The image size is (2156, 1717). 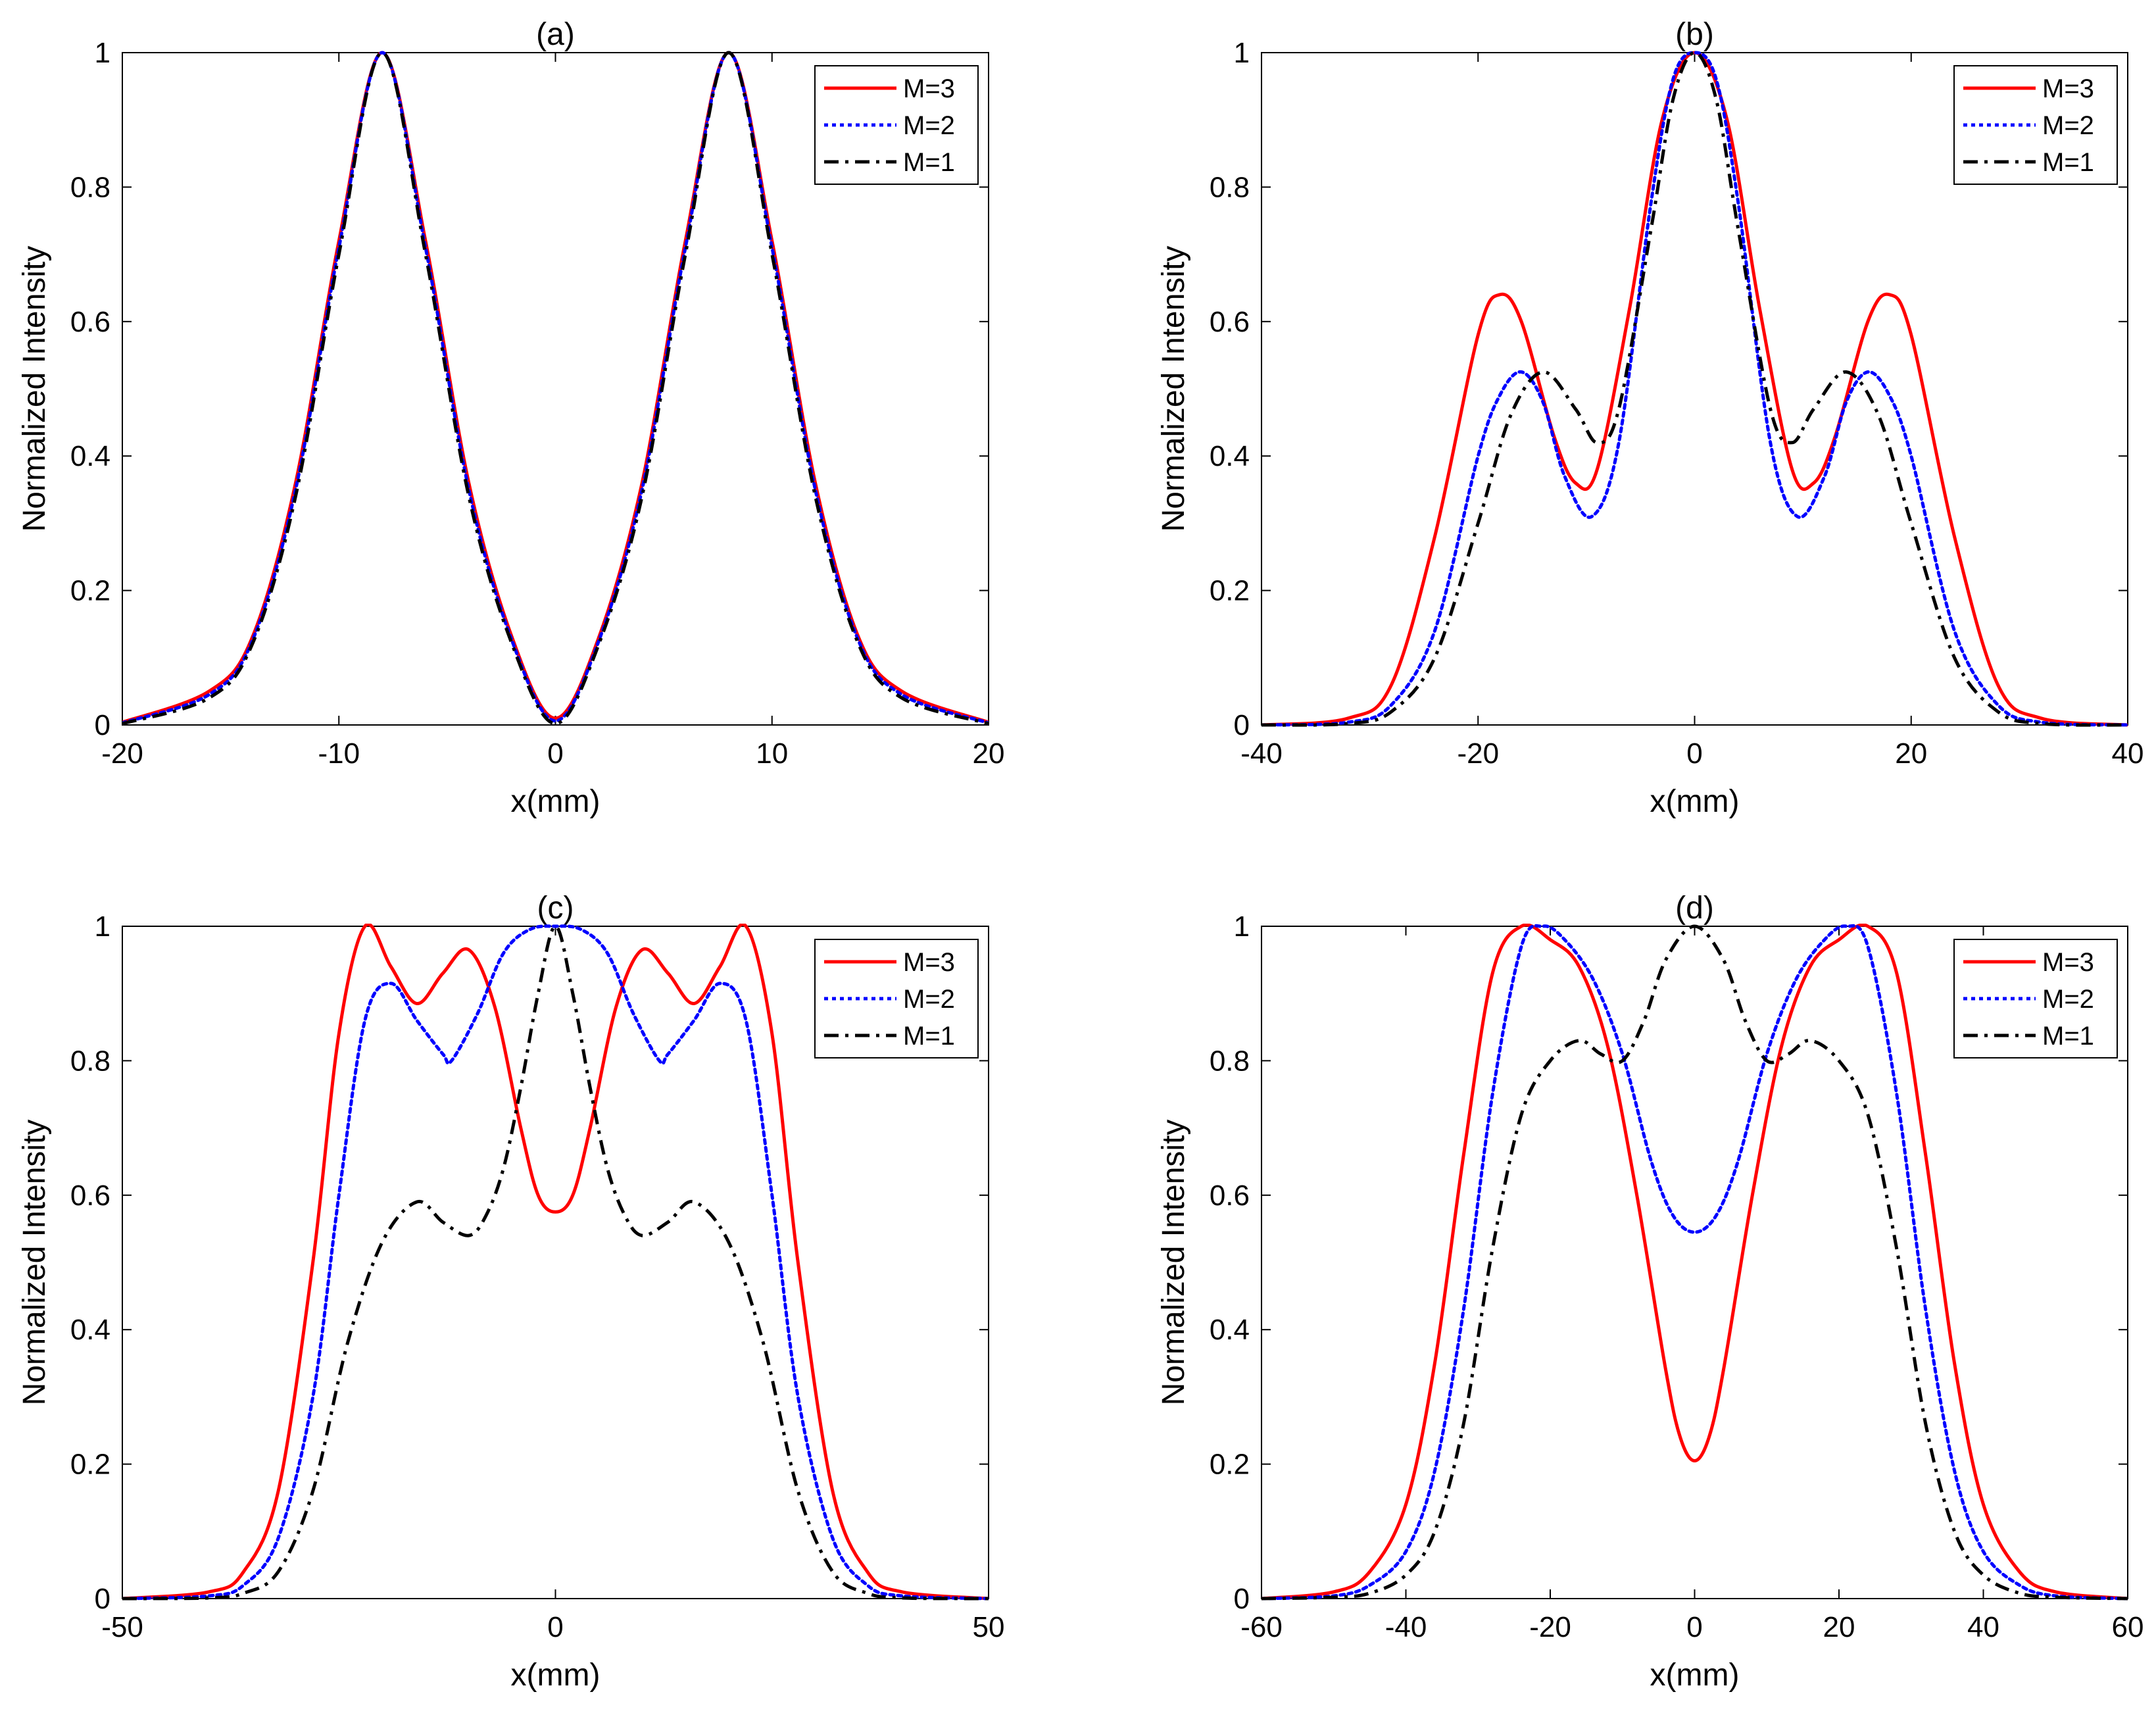 I want to click on x-tick-label: 10, so click(x=772, y=754).